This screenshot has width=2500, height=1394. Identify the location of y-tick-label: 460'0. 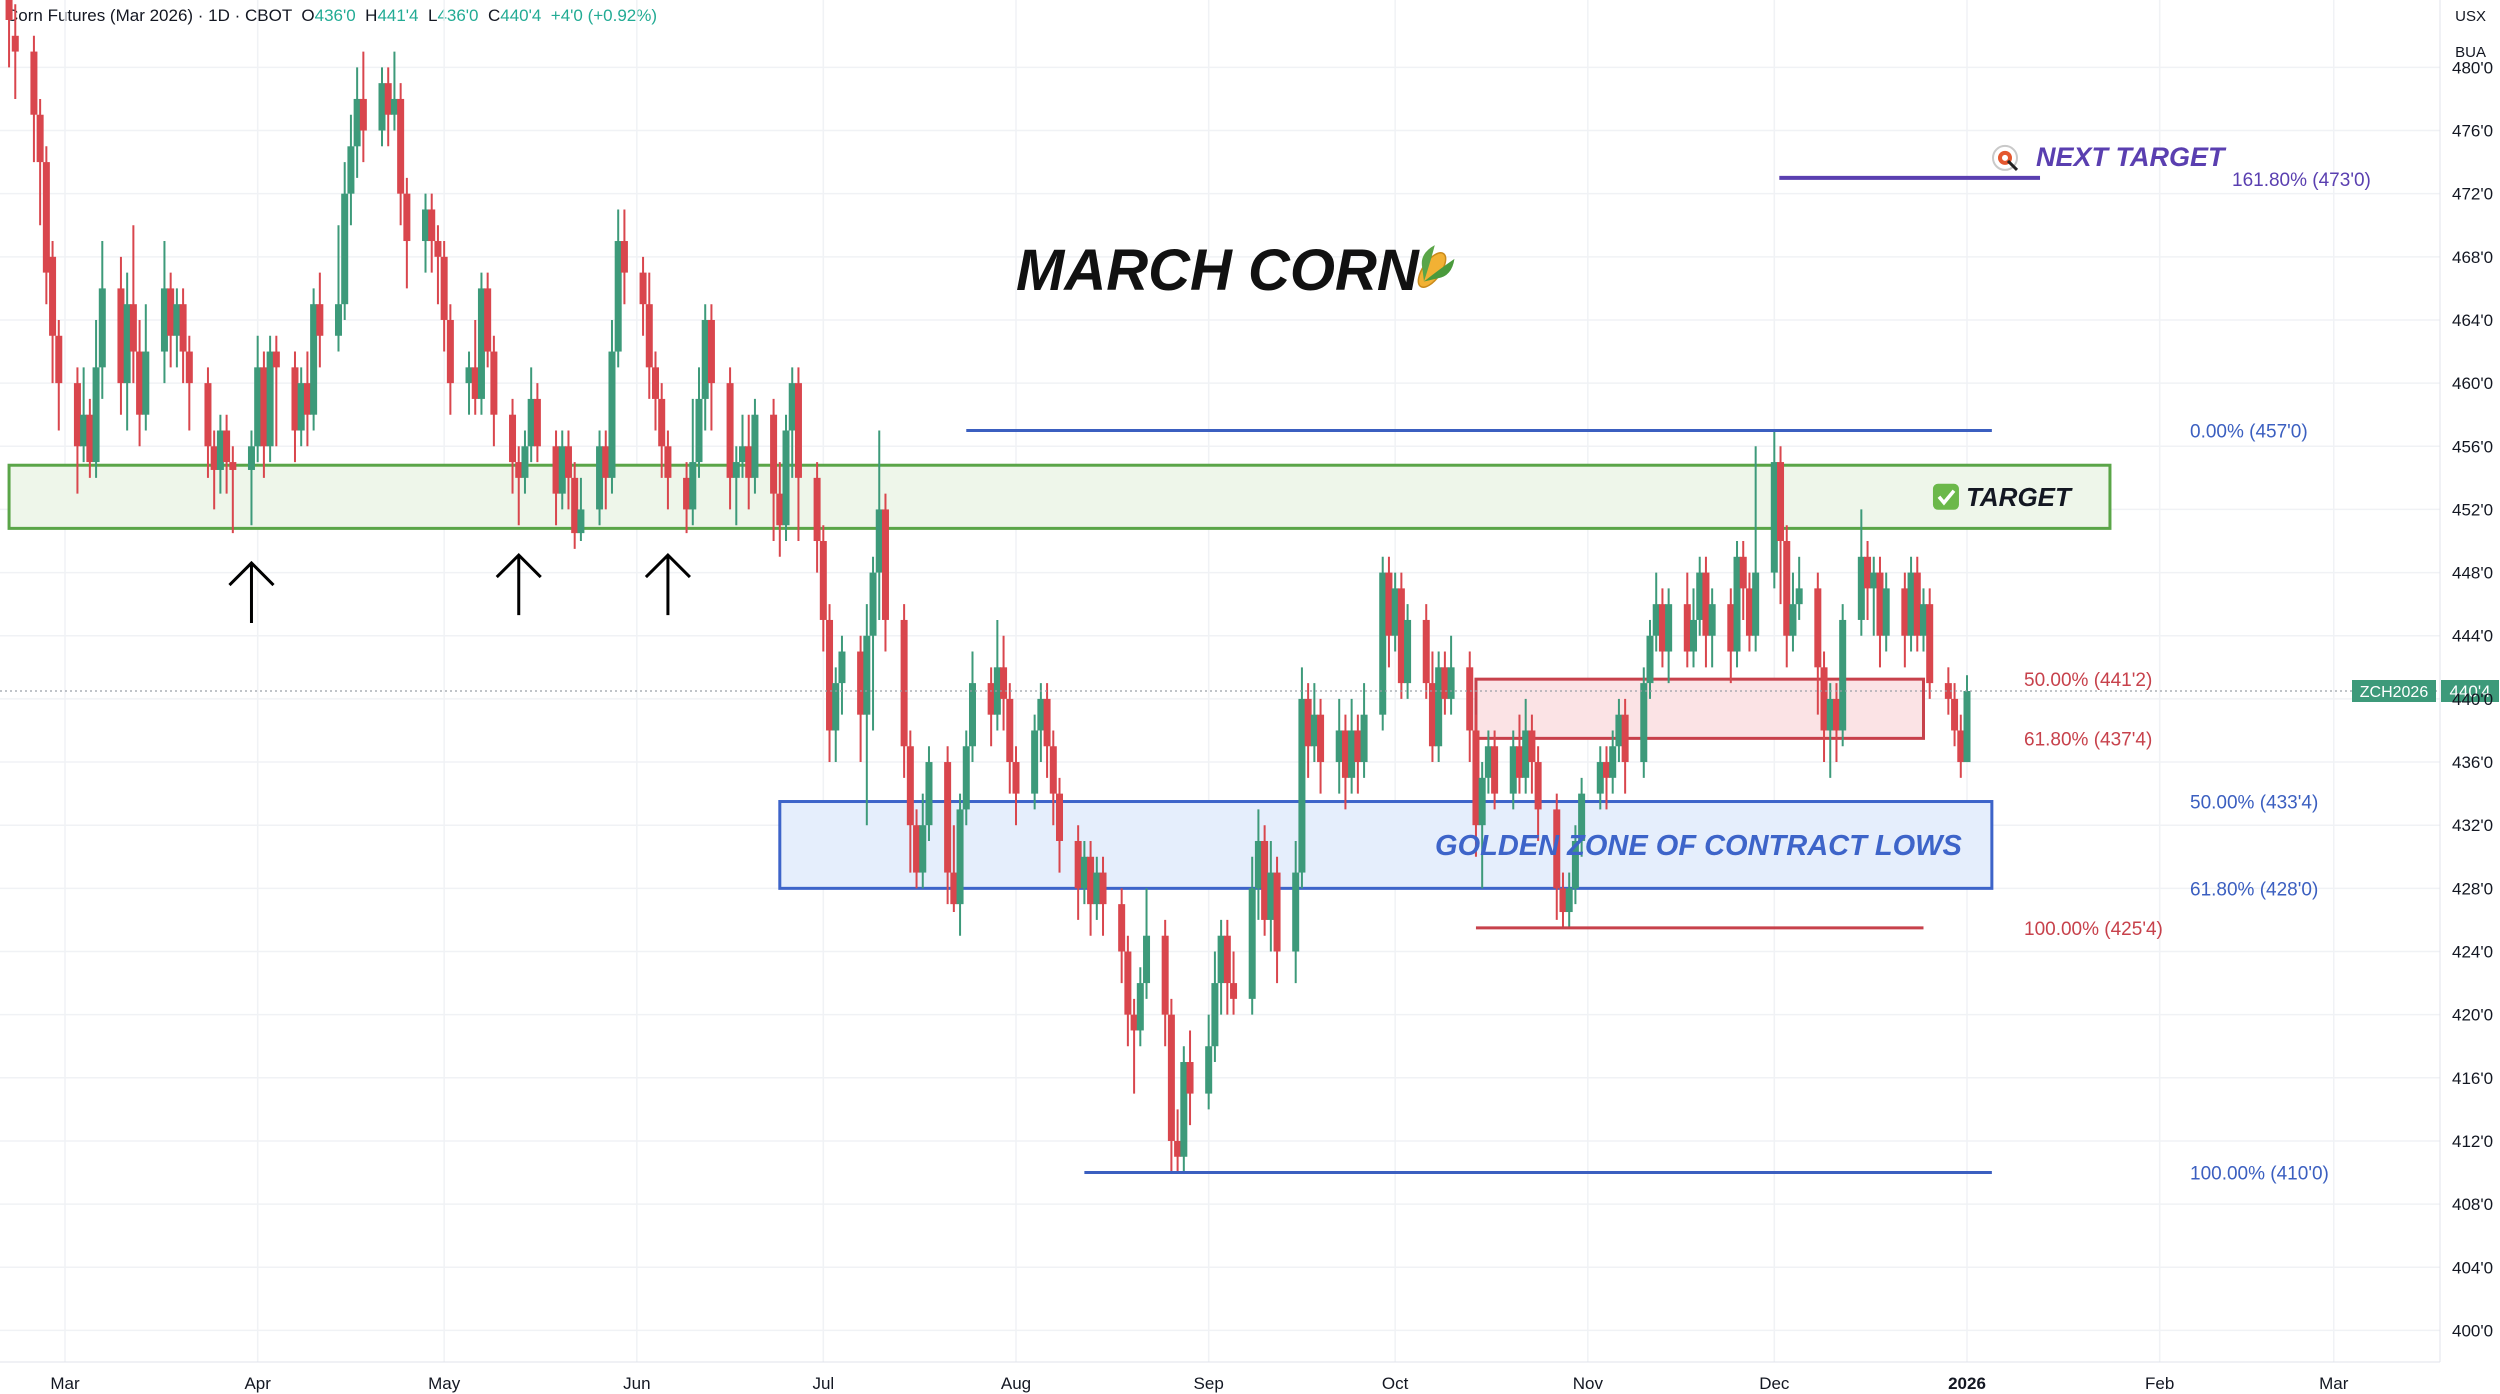
(2472, 383).